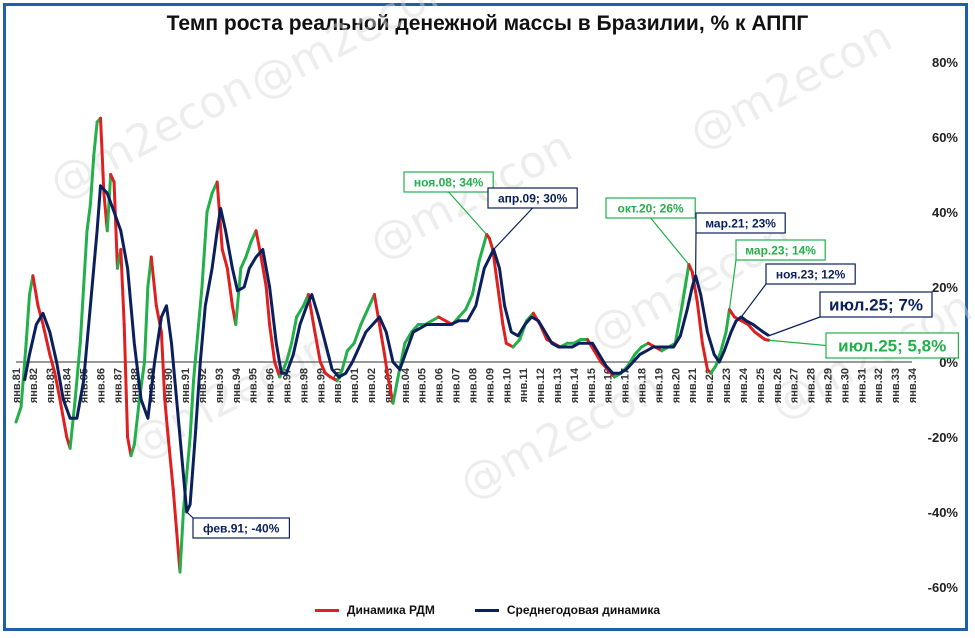 This screenshot has width=975, height=638. I want to click on annotation-label: окт.20; 26%, so click(651, 208).